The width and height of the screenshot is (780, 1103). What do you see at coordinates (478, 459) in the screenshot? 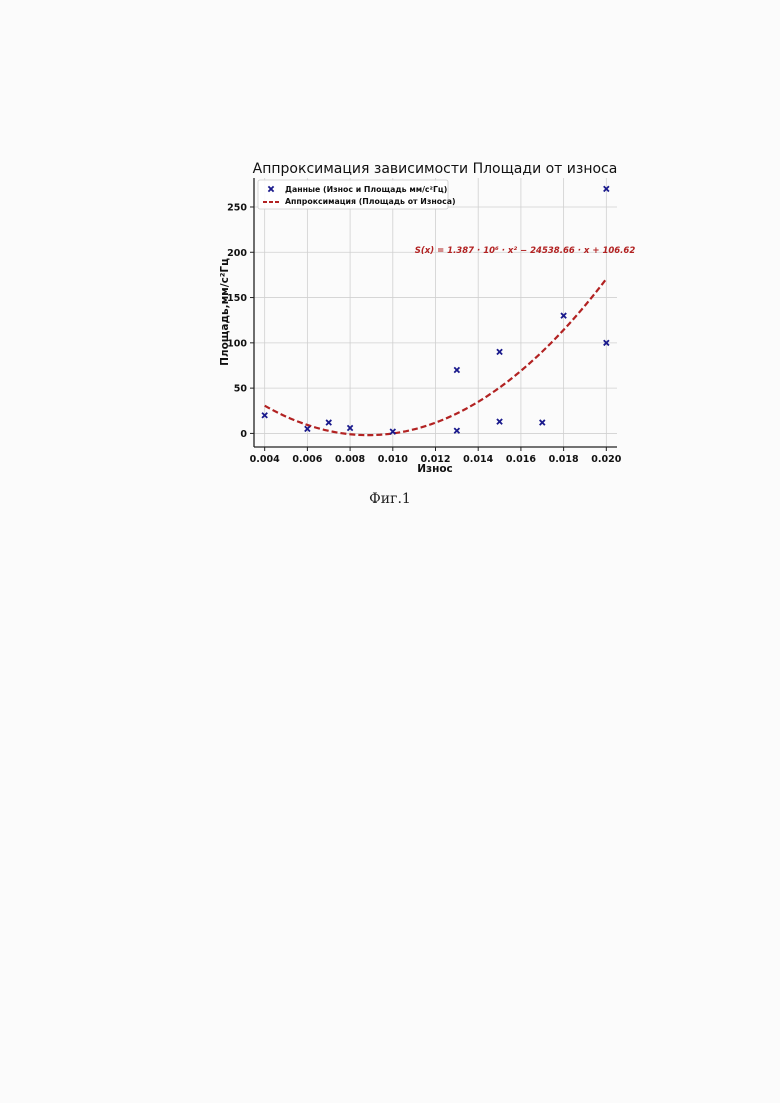
I see `x-tick-label: 0.014` at bounding box center [478, 459].